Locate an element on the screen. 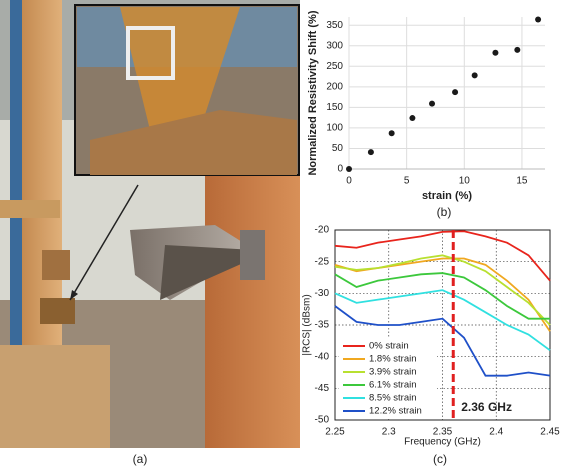  y-tick-label: 150 is located at coordinates (334, 107).